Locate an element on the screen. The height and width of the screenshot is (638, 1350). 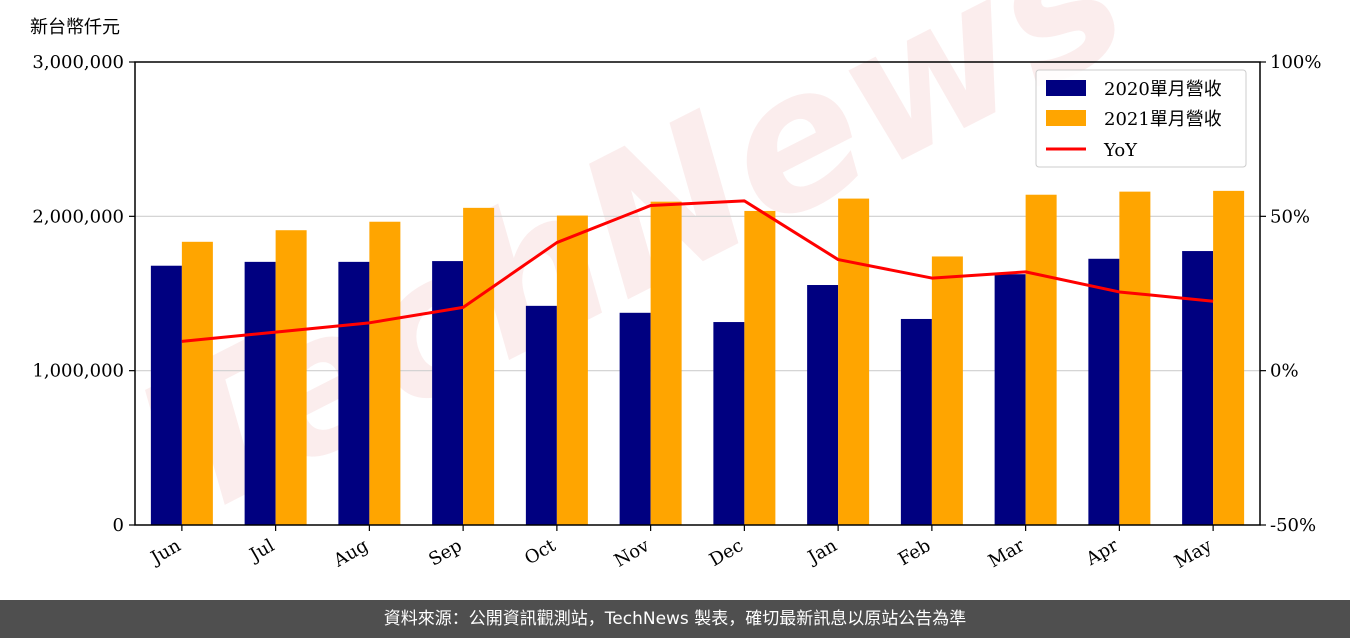
x-tick-label-nov: Nov is located at coordinates (632, 553).